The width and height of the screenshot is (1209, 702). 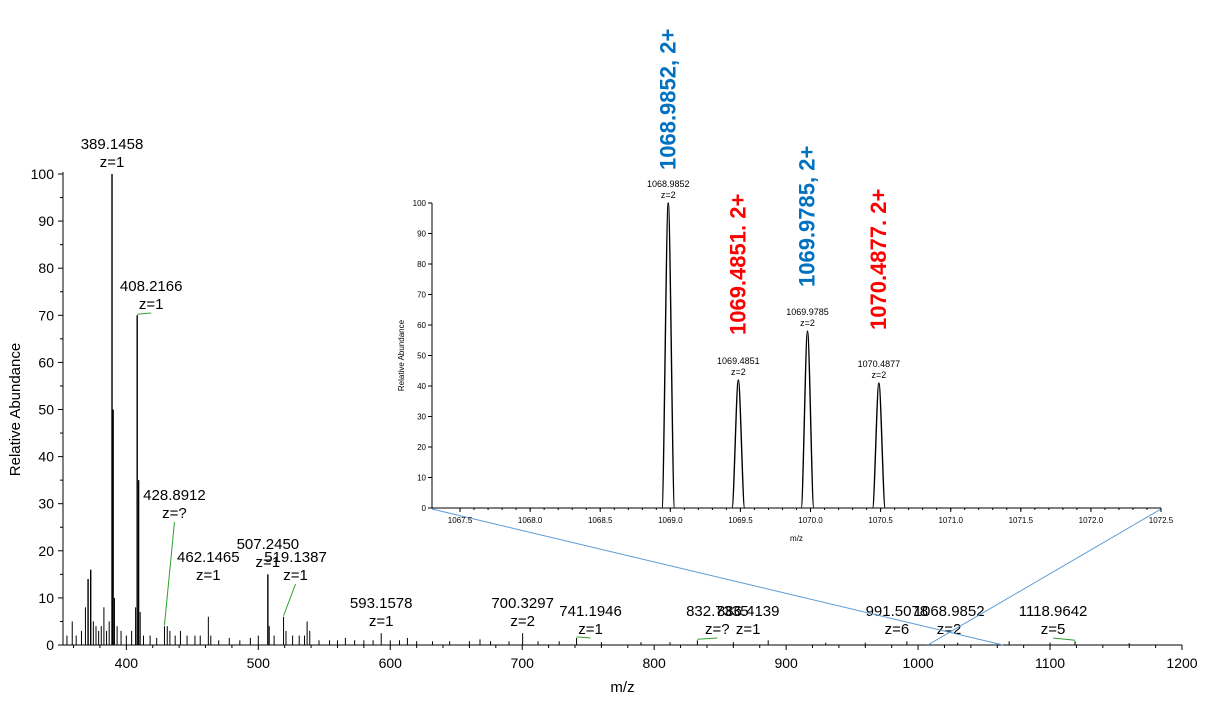 I want to click on peak-label-mz: 593.1578, so click(x=381, y=603).